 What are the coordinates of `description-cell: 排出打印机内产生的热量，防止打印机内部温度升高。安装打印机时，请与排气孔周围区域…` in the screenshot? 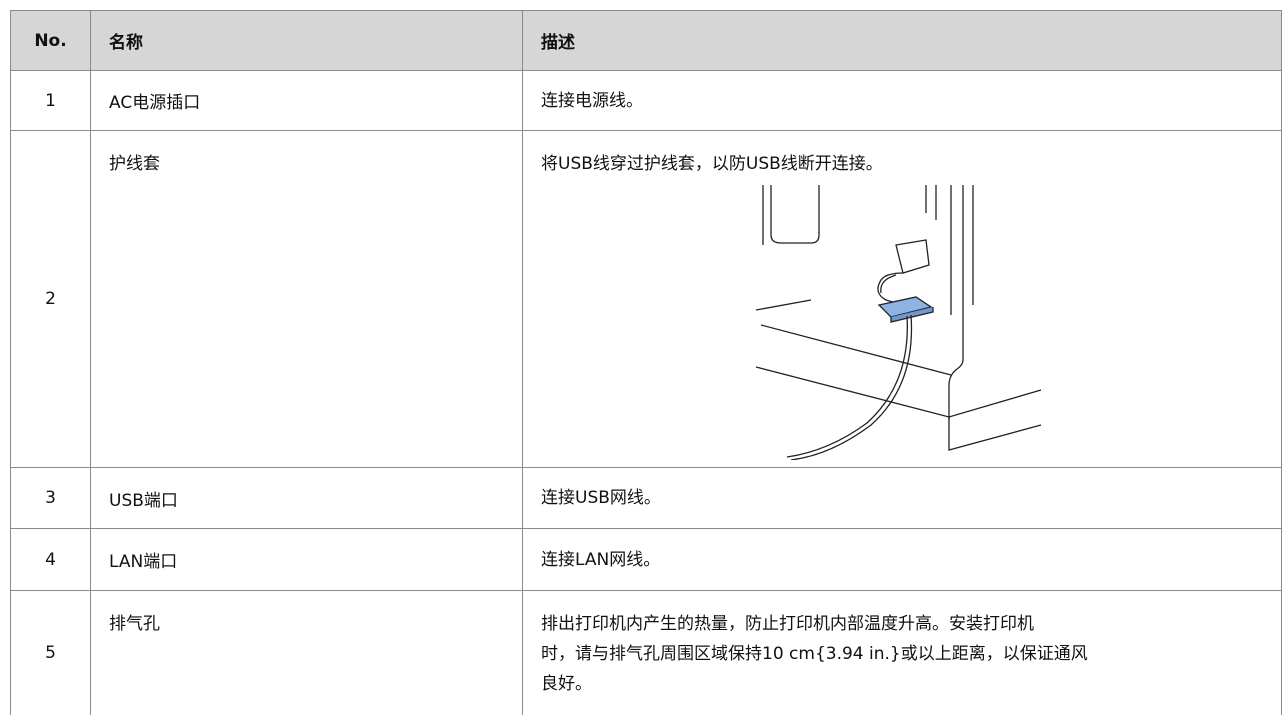 It's located at (902, 652).